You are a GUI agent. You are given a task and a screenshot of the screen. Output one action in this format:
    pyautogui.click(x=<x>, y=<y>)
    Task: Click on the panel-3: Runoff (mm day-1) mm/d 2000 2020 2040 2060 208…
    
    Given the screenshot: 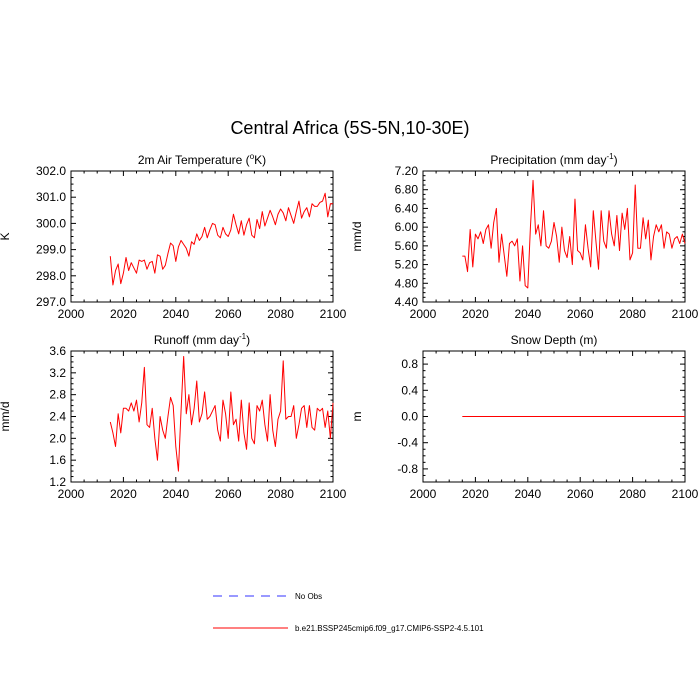 What is the action you would take?
    pyautogui.click(x=173, y=416)
    